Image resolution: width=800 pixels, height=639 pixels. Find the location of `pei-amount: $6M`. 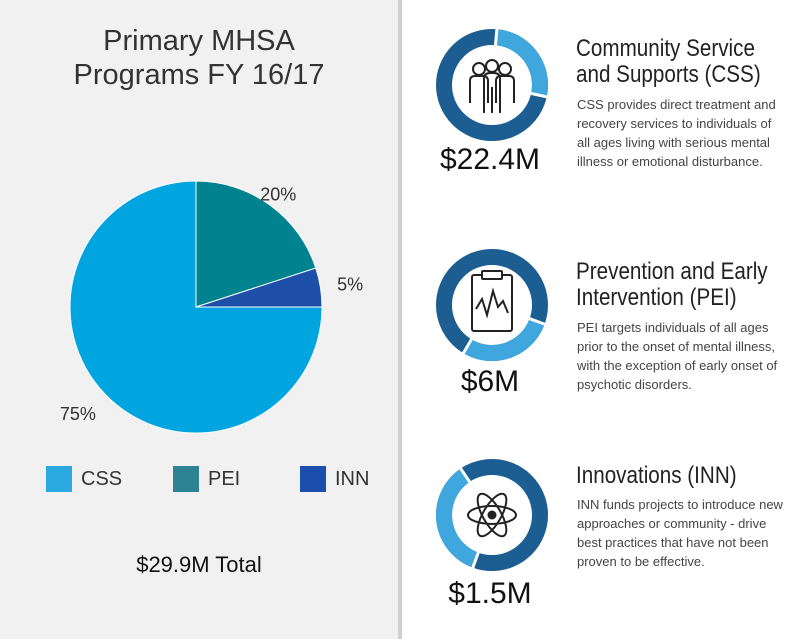

pei-amount: $6M is located at coordinates (490, 381).